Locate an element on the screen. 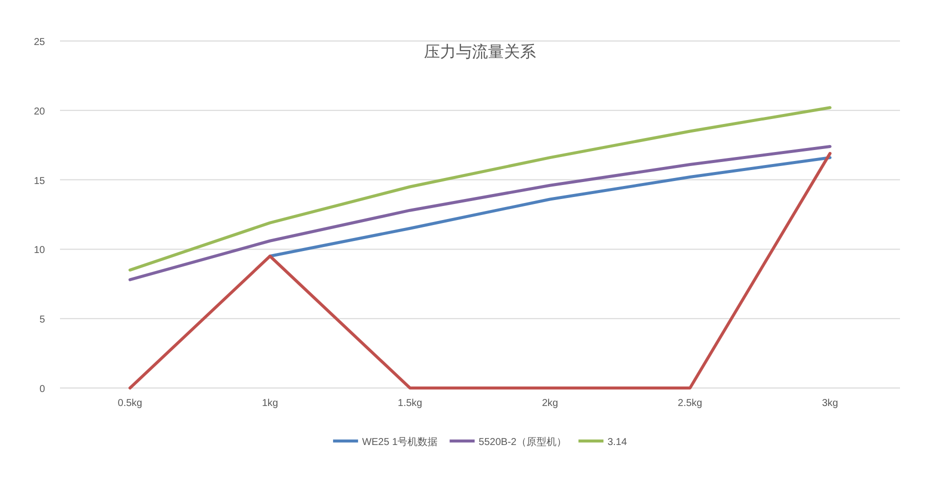  y-tick-label: 15 is located at coordinates (40, 181).